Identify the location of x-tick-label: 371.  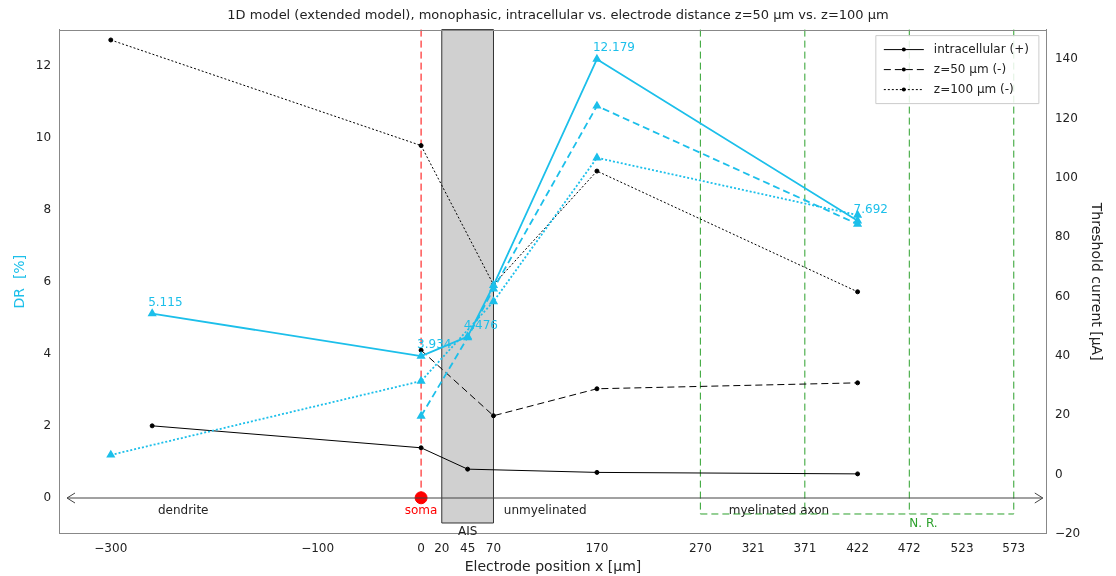
(805, 548).